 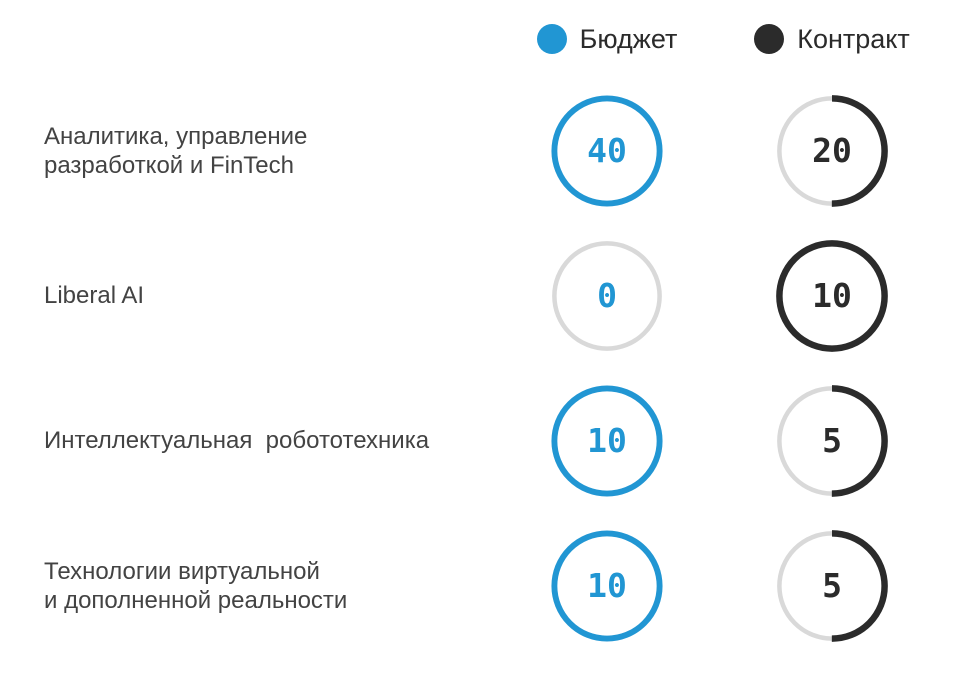 I want to click on contract-cell: 10, so click(x=832, y=295).